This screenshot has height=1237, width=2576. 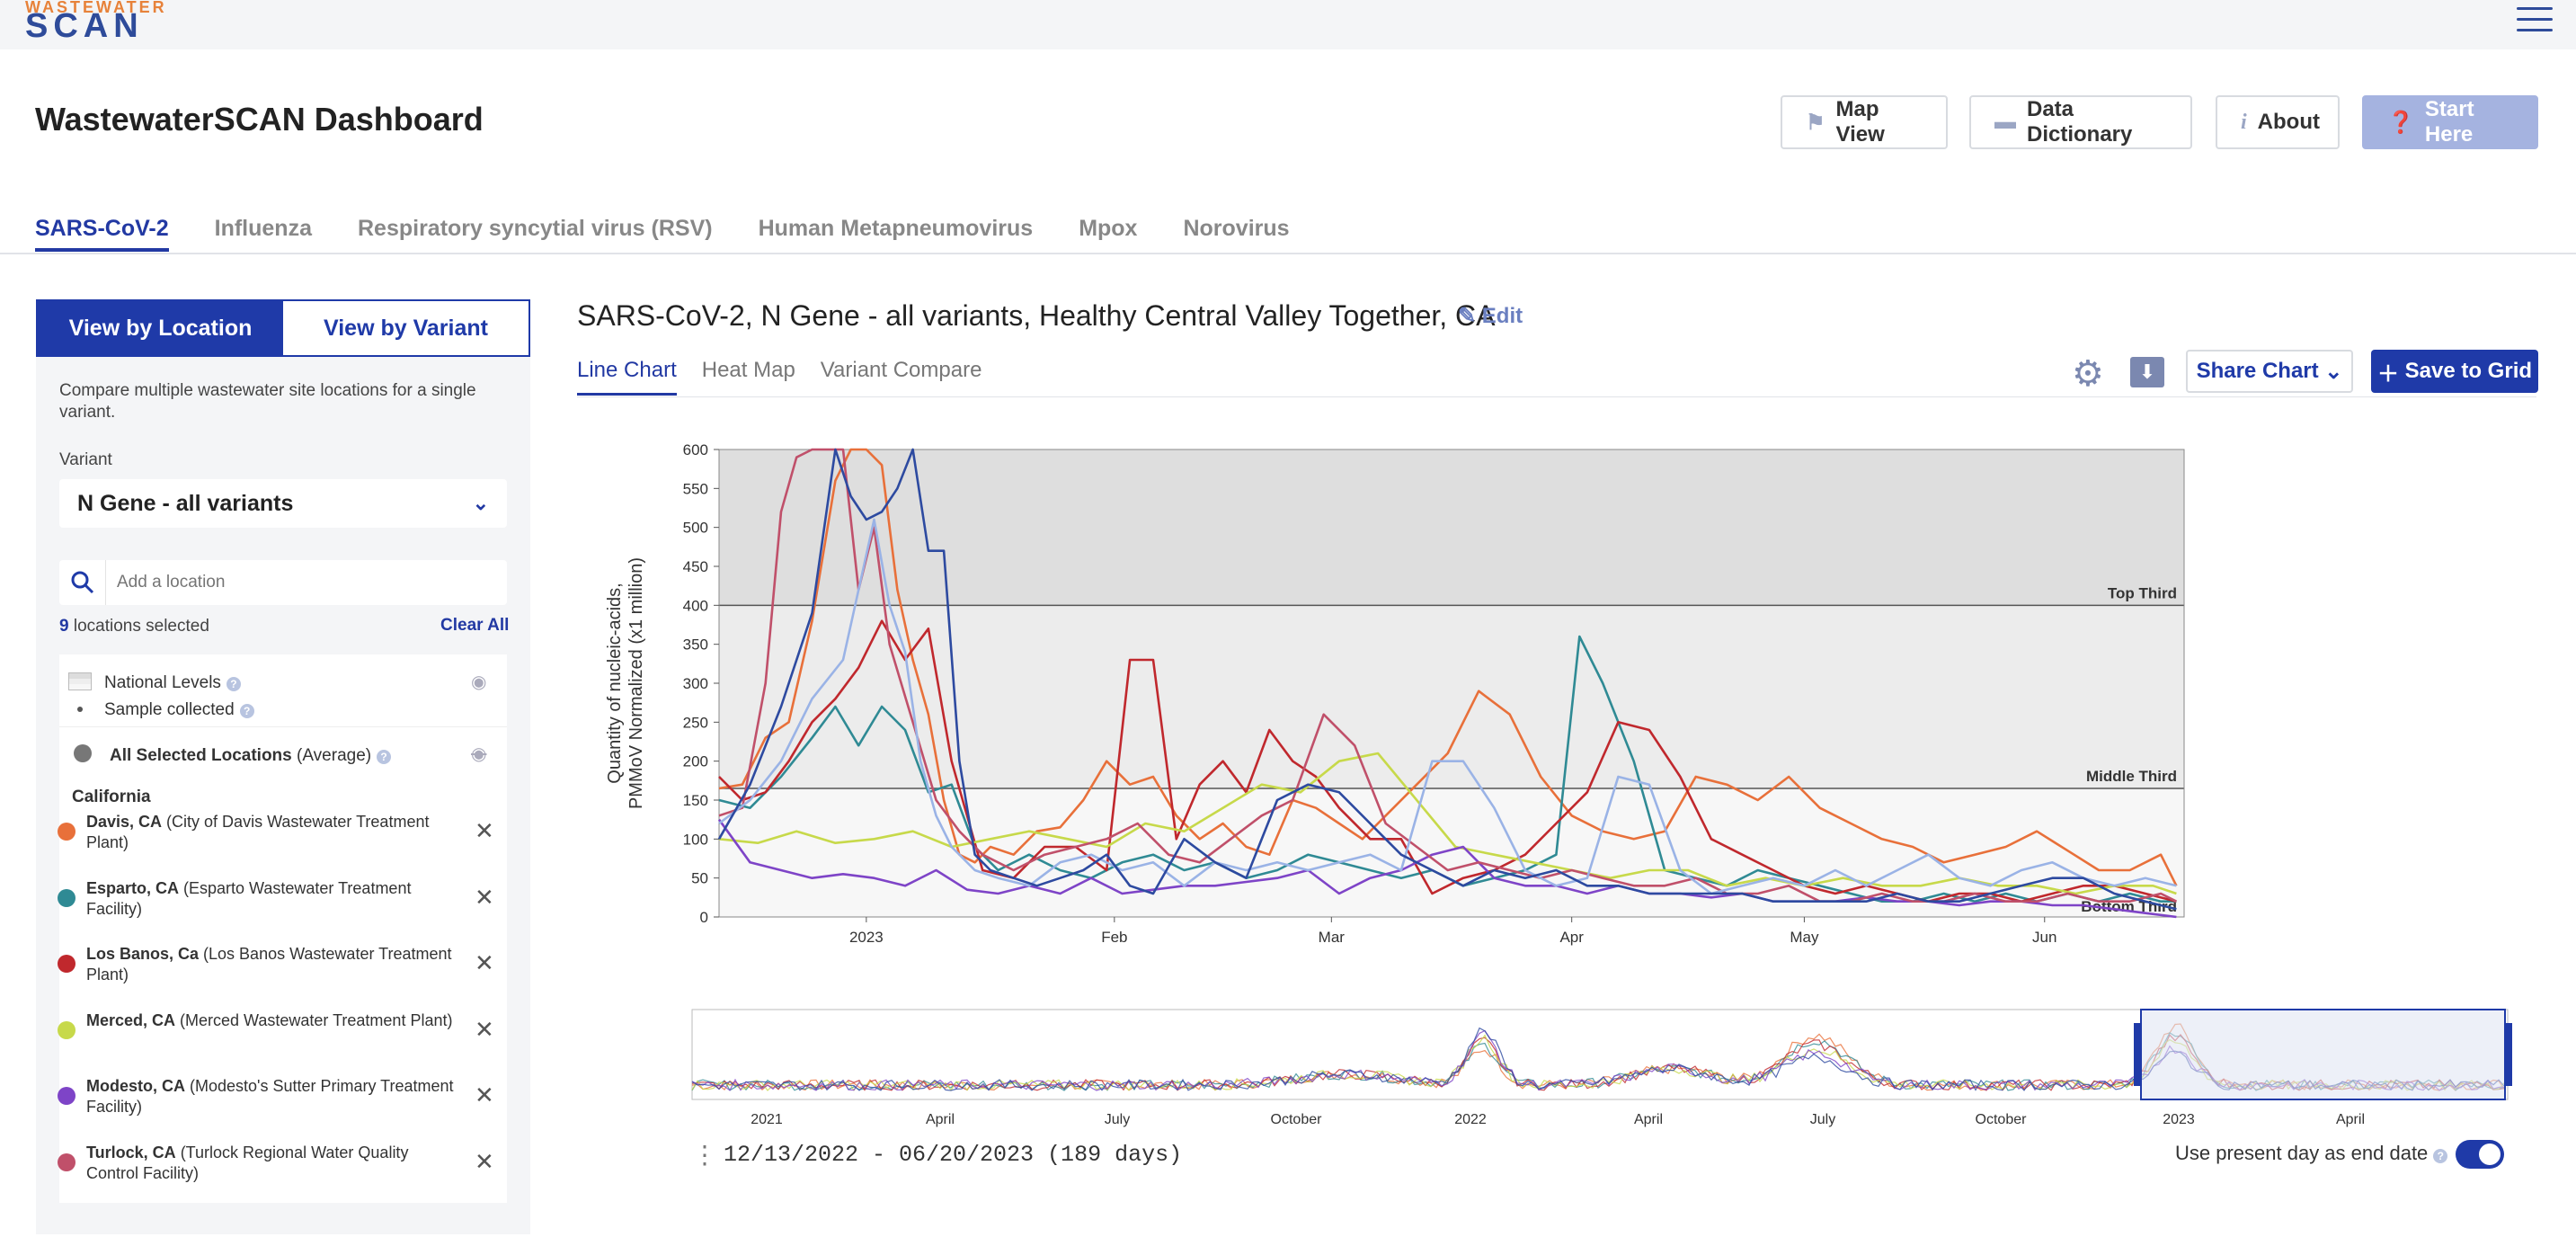 I want to click on view-toggle: View by Location View by Variant, so click(x=283, y=328).